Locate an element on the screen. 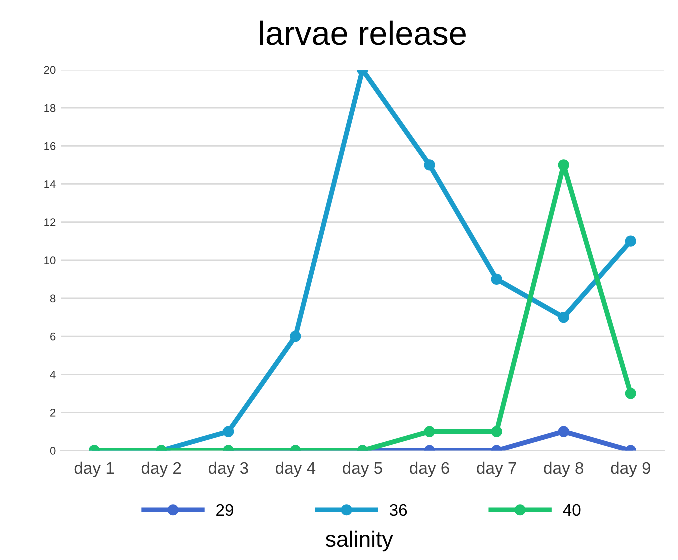  x-tick-label: day 5 is located at coordinates (362, 470).